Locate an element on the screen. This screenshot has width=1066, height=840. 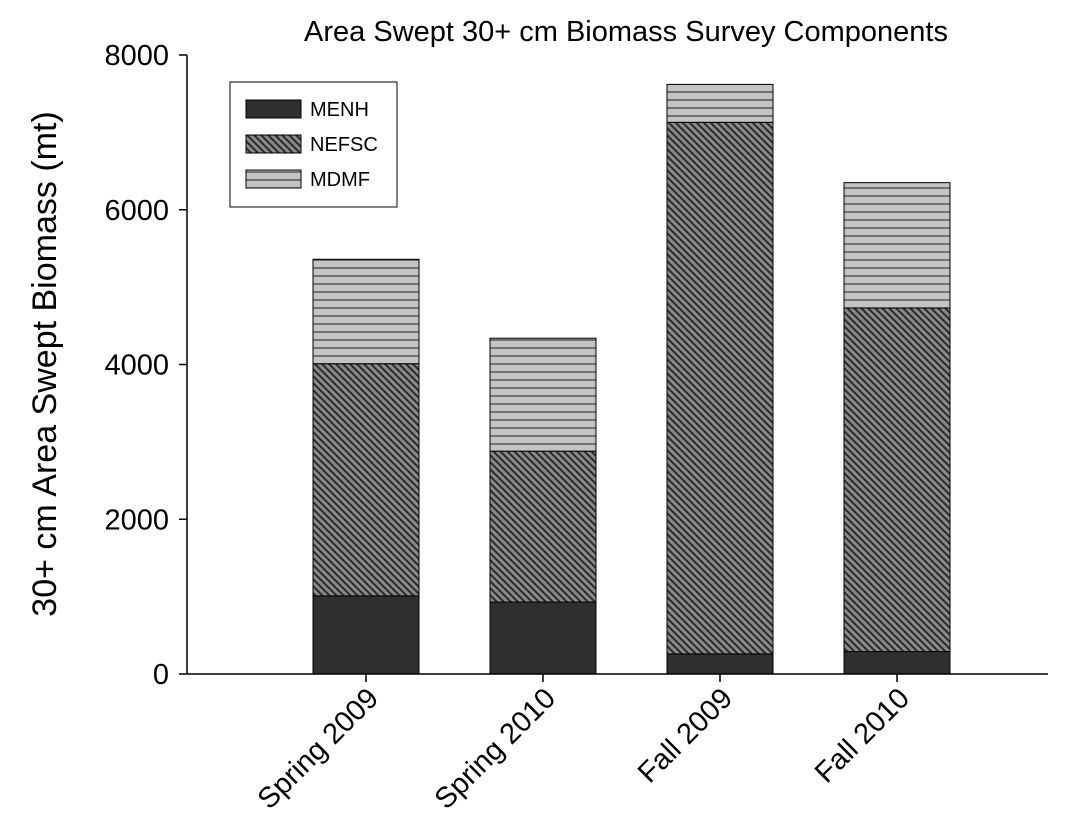
y-tick-label: 0 is located at coordinates (161, 675).